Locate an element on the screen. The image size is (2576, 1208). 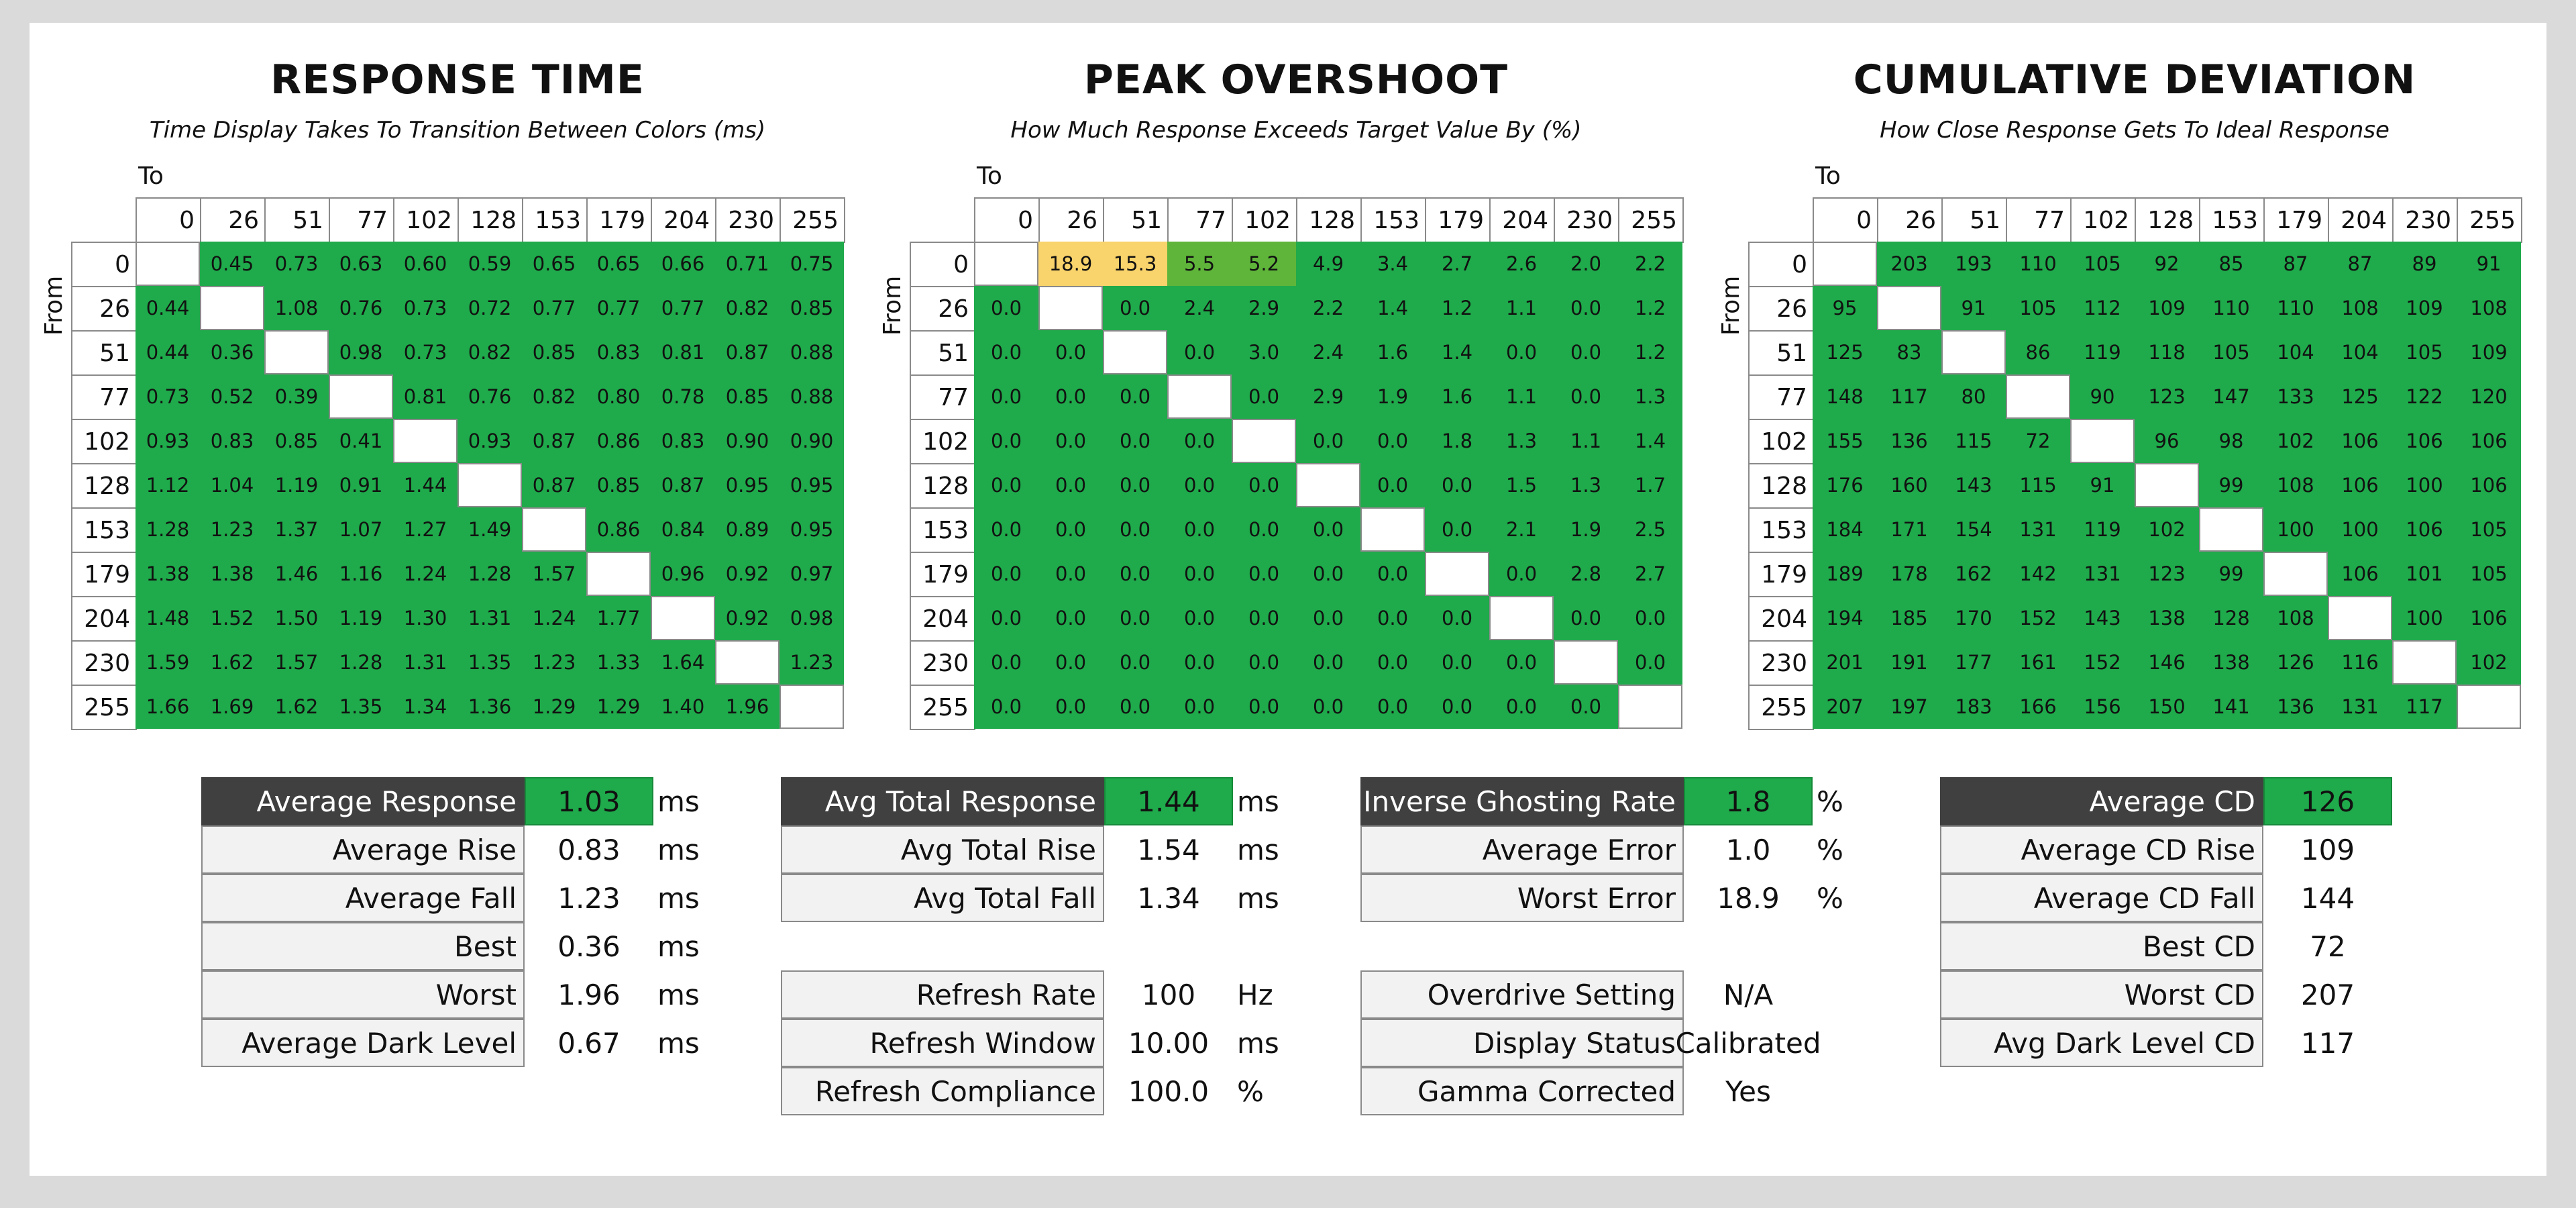
row-header: 26 is located at coordinates (1781, 309).